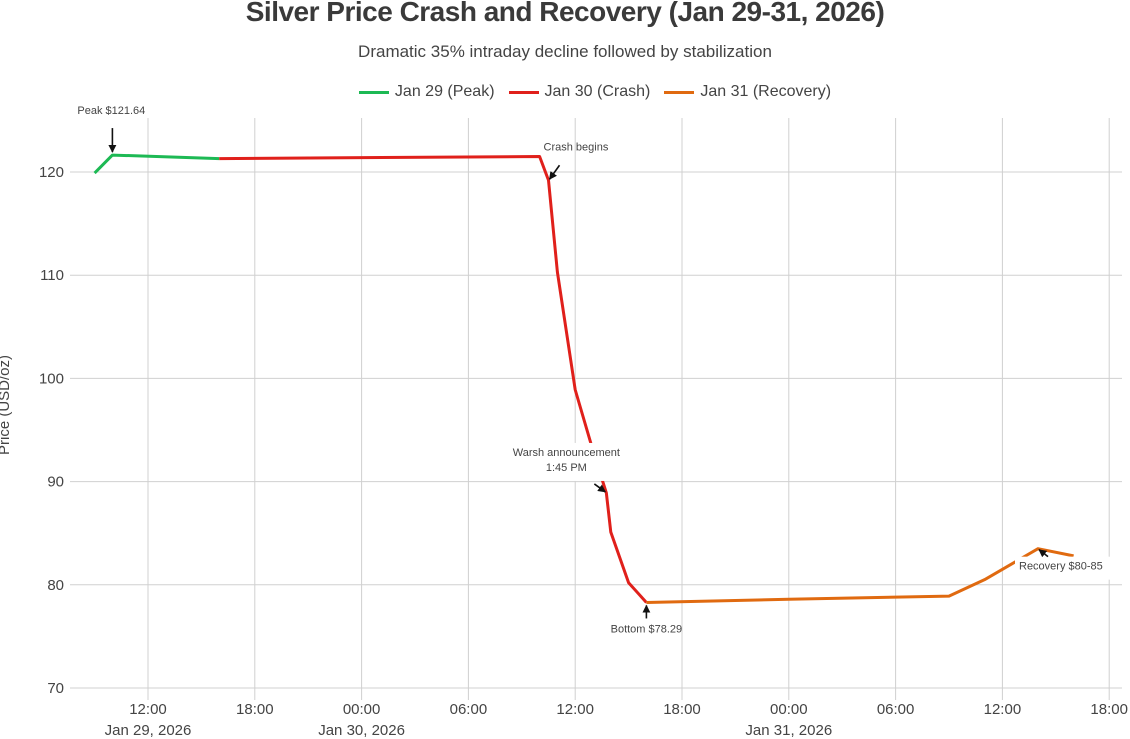 This screenshot has height=739, width=1130. I want to click on y-tick-label: 70, so click(55, 688).